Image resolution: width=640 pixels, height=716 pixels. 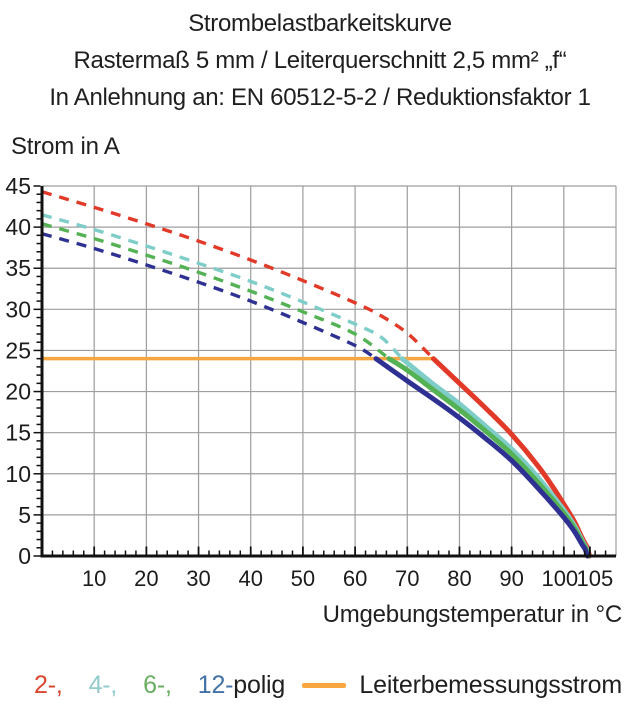 What do you see at coordinates (18, 433) in the screenshot?
I see `y-tick-label: 15` at bounding box center [18, 433].